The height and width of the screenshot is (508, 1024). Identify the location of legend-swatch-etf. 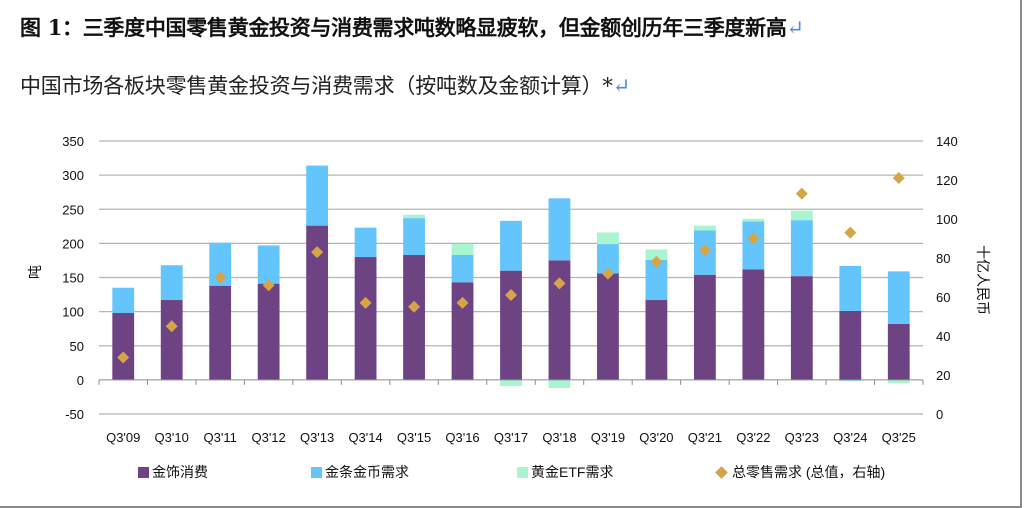
(522, 472).